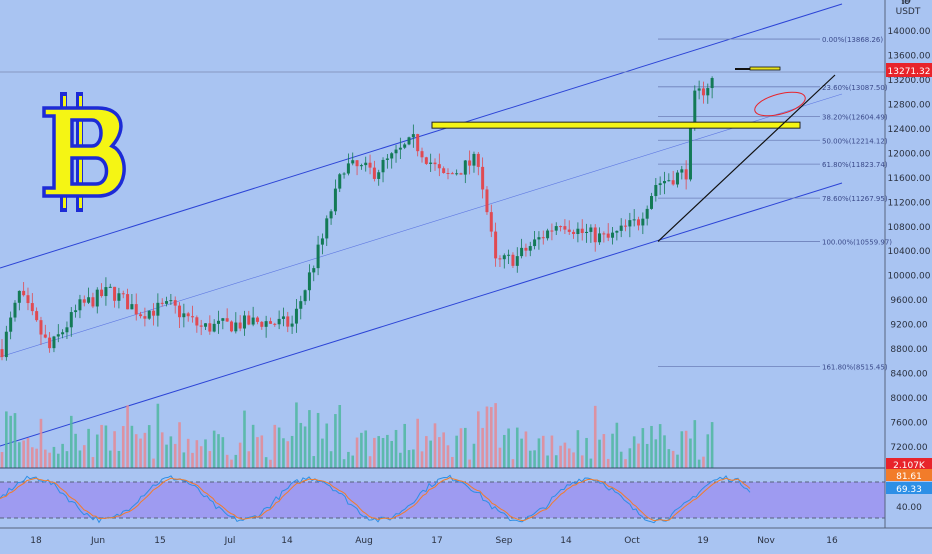 This screenshot has width=932, height=554. I want to click on current-price-tag, so click(909, 70).